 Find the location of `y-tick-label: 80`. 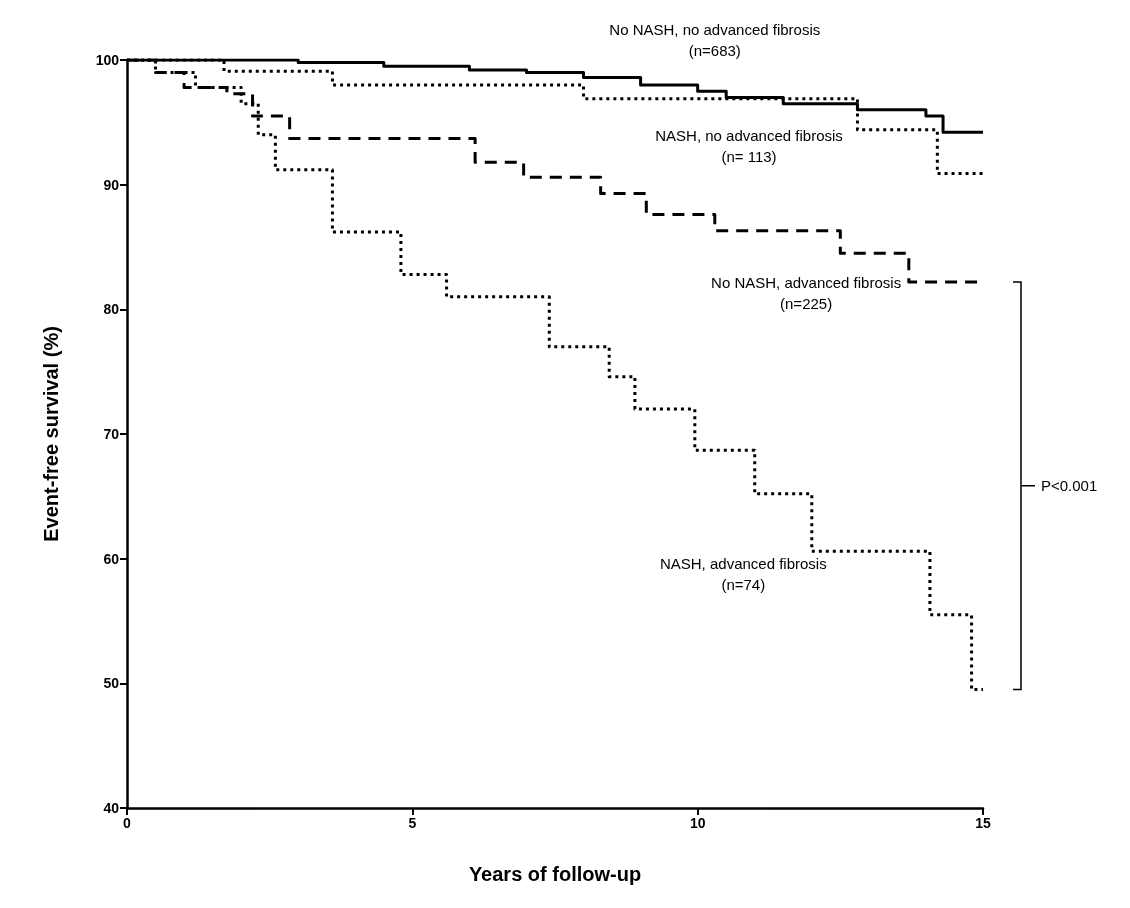

y-tick-label: 80 is located at coordinates (111, 309).